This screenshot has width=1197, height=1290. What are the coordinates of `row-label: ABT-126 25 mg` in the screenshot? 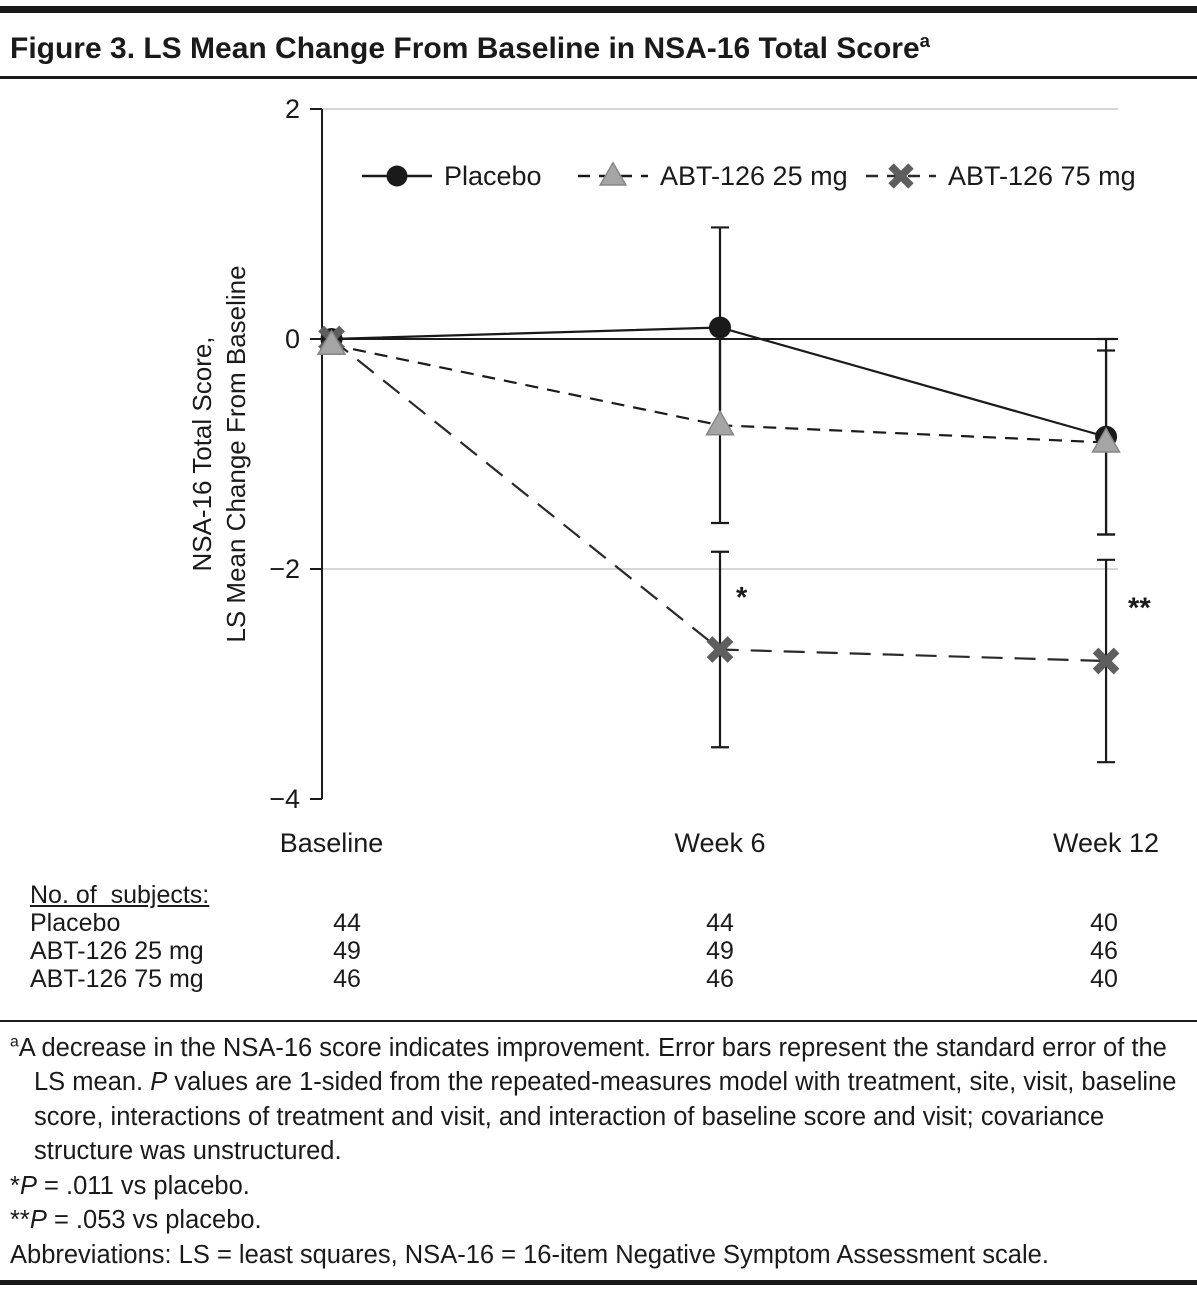 It's located at (117, 951).